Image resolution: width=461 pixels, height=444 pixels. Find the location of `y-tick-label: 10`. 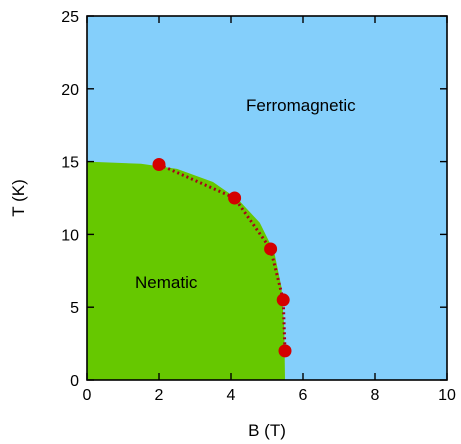

y-tick-label: 10 is located at coordinates (70, 235).